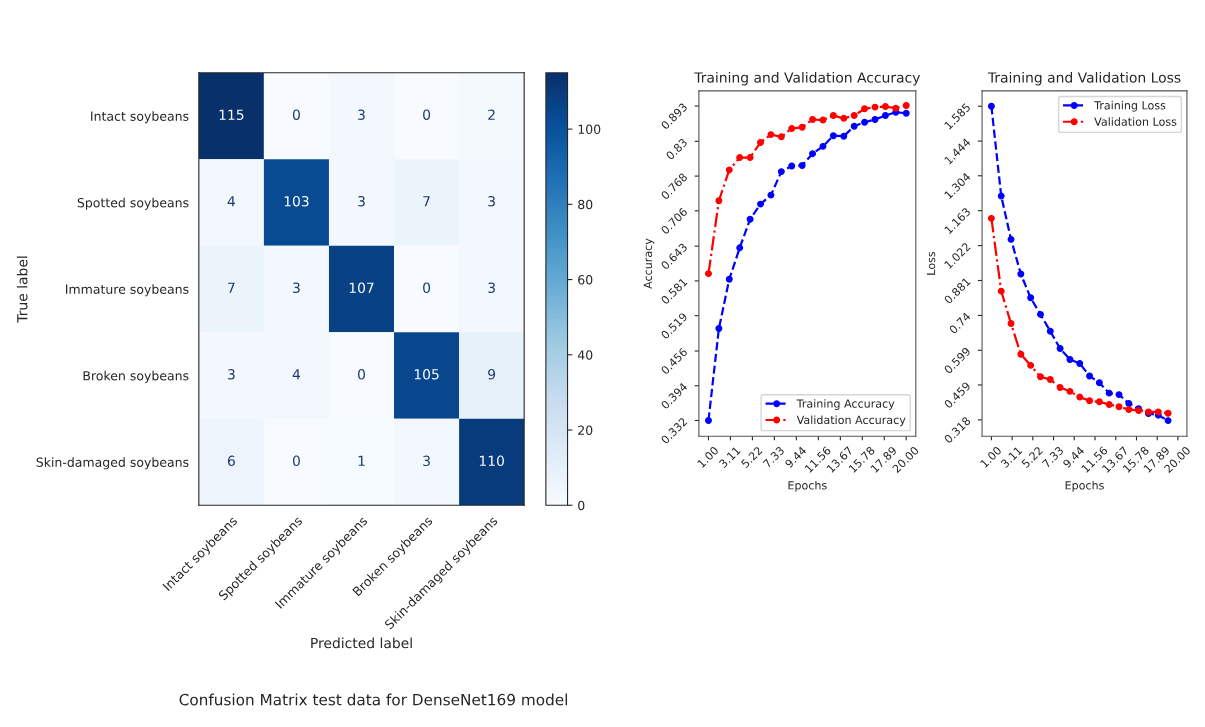 The height and width of the screenshot is (727, 1205). What do you see at coordinates (361, 643) in the screenshot?
I see `x-axis-title: Predicted label` at bounding box center [361, 643].